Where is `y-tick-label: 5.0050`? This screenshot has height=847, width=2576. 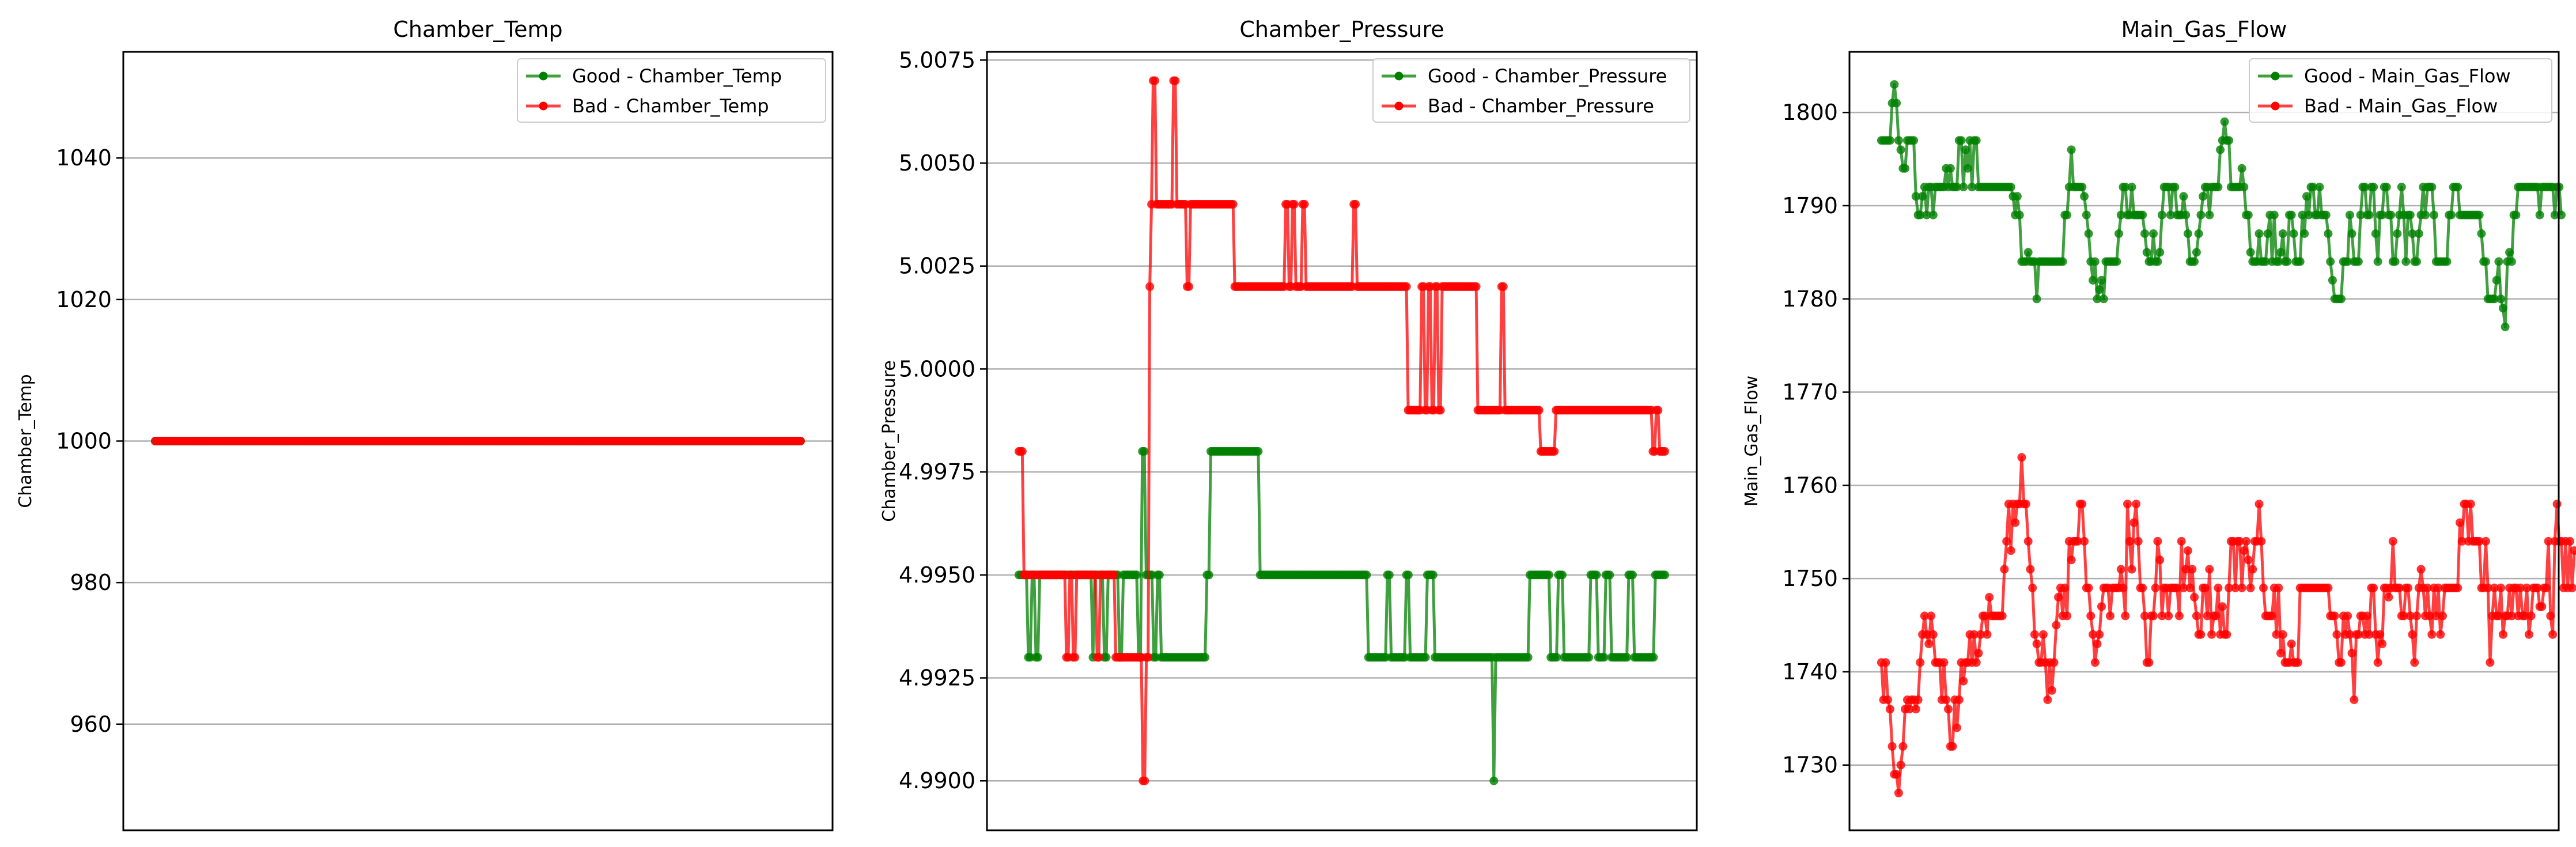
y-tick-label: 5.0050 is located at coordinates (937, 163).